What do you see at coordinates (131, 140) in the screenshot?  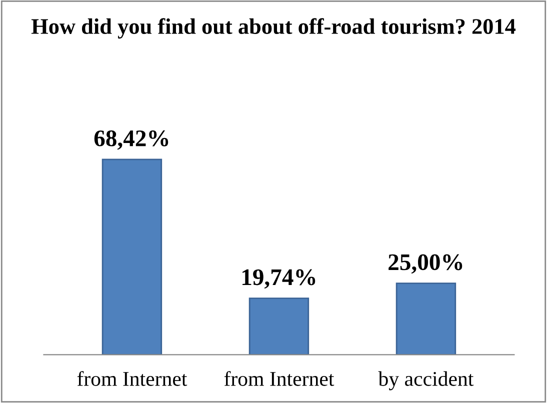 I see `data-label: 68,42%` at bounding box center [131, 140].